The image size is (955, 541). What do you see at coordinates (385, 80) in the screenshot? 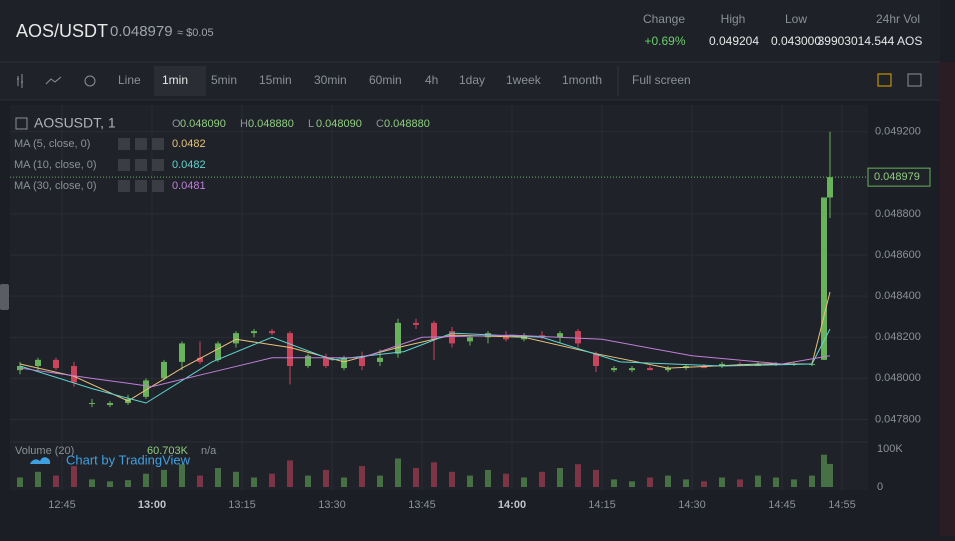
I see `tab: 60min` at bounding box center [385, 80].